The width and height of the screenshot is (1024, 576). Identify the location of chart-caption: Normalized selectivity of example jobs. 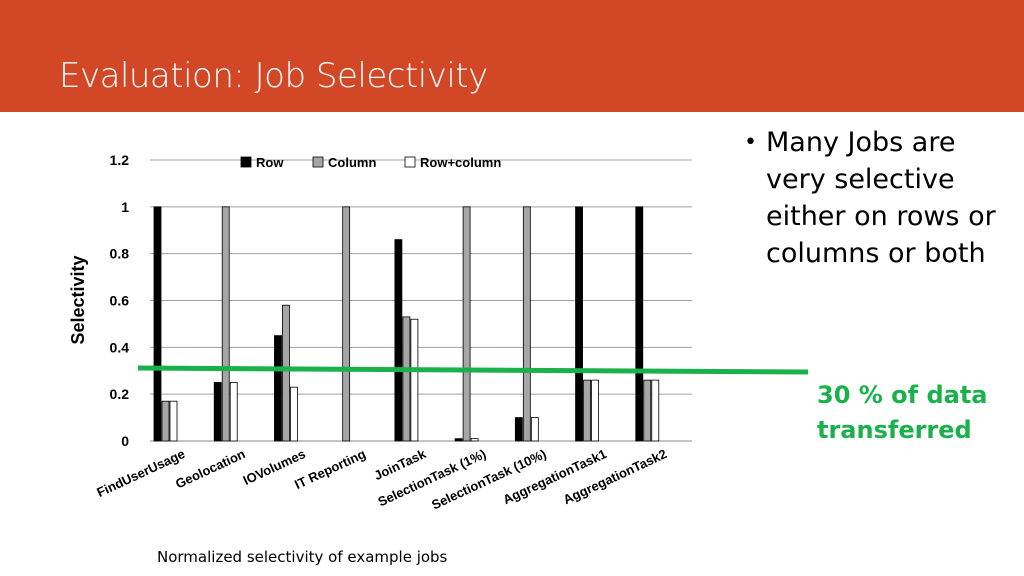
(302, 557).